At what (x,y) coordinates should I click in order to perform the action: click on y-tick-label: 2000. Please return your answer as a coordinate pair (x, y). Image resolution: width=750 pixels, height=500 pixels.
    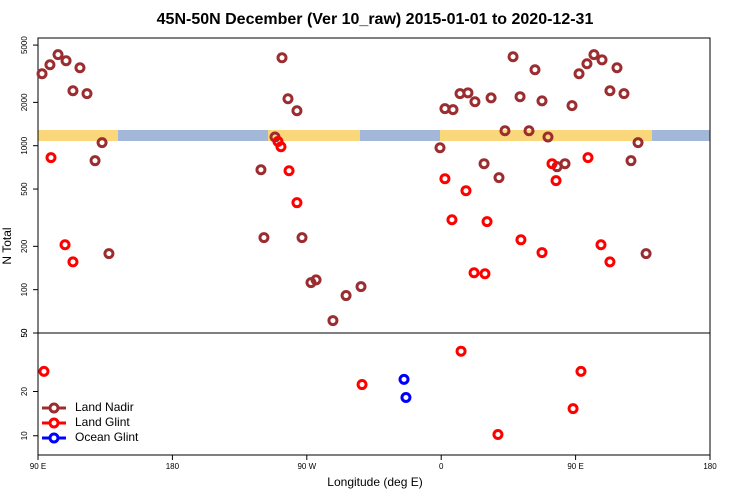
    Looking at the image, I should click on (24, 102).